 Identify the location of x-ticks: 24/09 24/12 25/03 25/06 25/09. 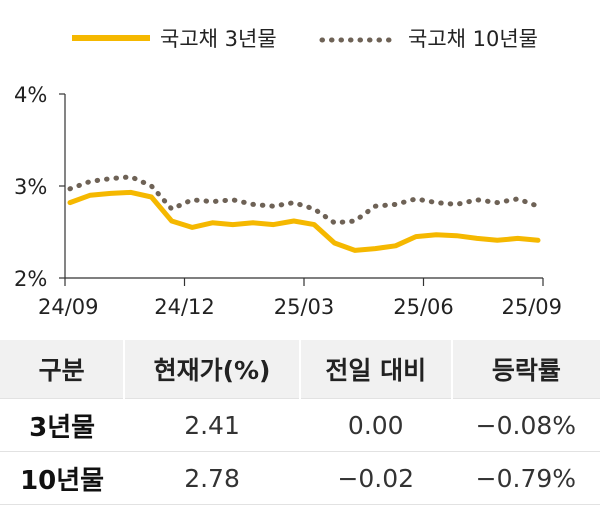
(300, 298).